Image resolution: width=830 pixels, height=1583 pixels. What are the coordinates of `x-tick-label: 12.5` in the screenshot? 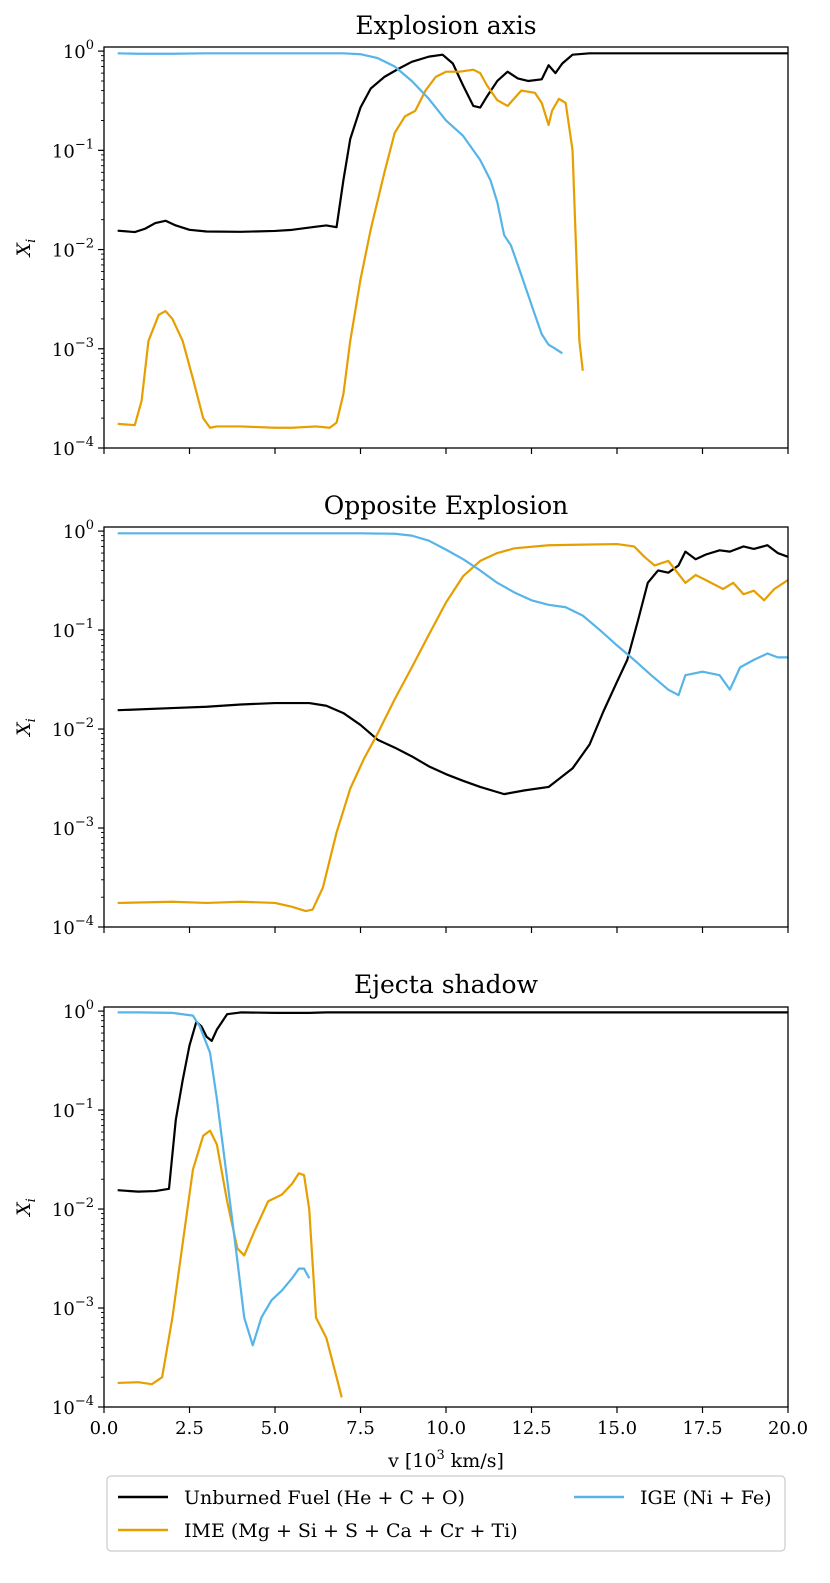 It's located at (531, 1428).